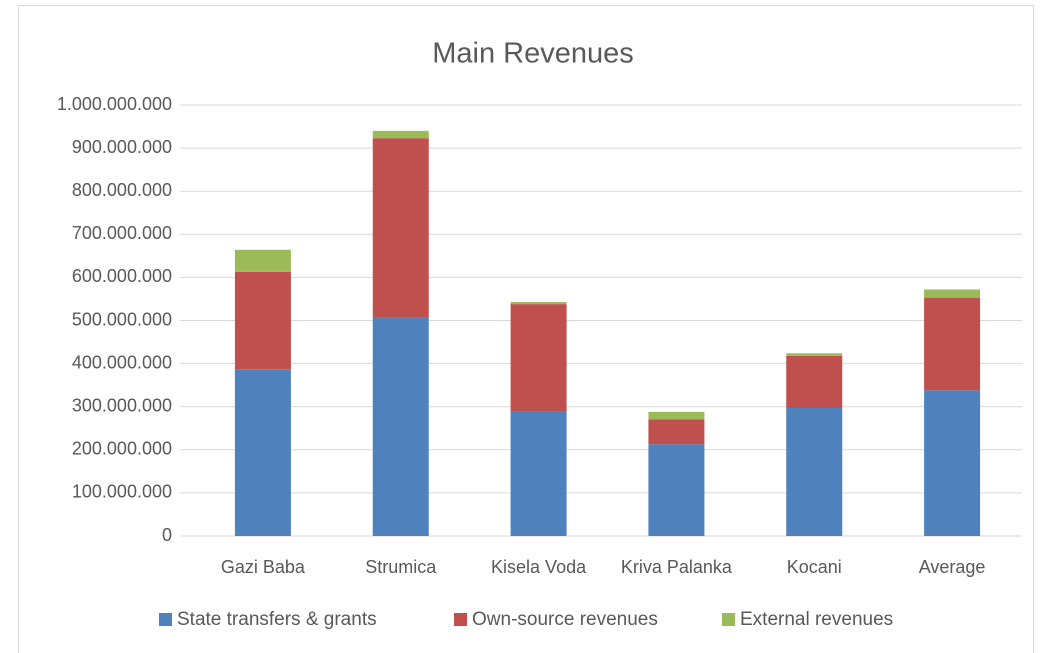  I want to click on y-tick-label: 100.000.000, so click(122, 492).